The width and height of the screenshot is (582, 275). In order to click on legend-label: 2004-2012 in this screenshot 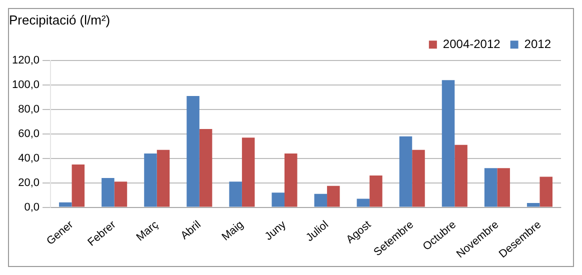, I will do `click(471, 43)`.